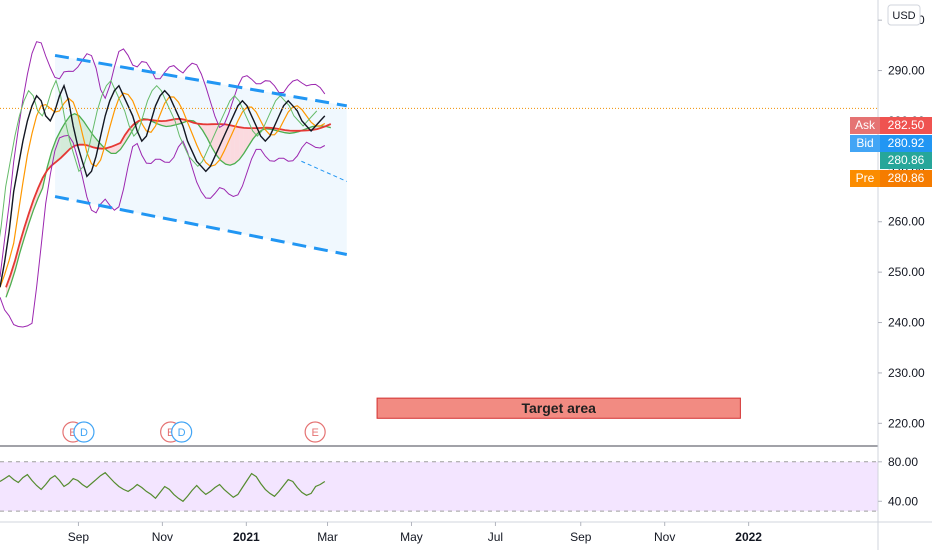 The image size is (932, 550). I want to click on price-channel, so click(201, 154).